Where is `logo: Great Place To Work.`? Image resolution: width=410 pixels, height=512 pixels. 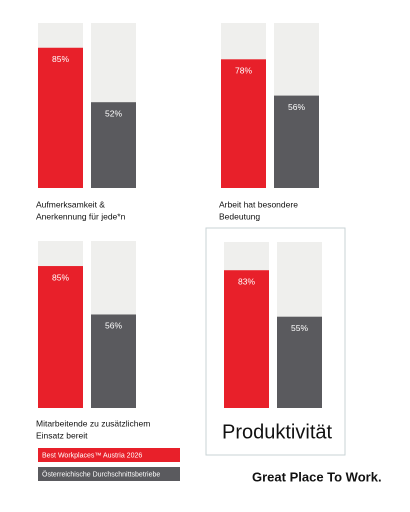
logo: Great Place To Work. is located at coordinates (317, 476).